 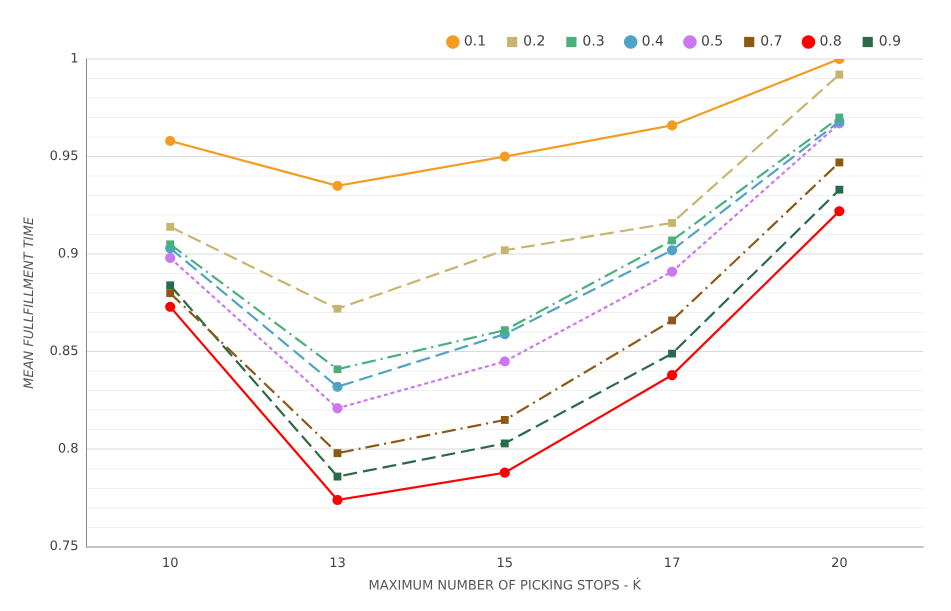 What do you see at coordinates (30, 302) in the screenshot?
I see `y-axis-title: MEAN FULLFILLMENT TIME` at bounding box center [30, 302].